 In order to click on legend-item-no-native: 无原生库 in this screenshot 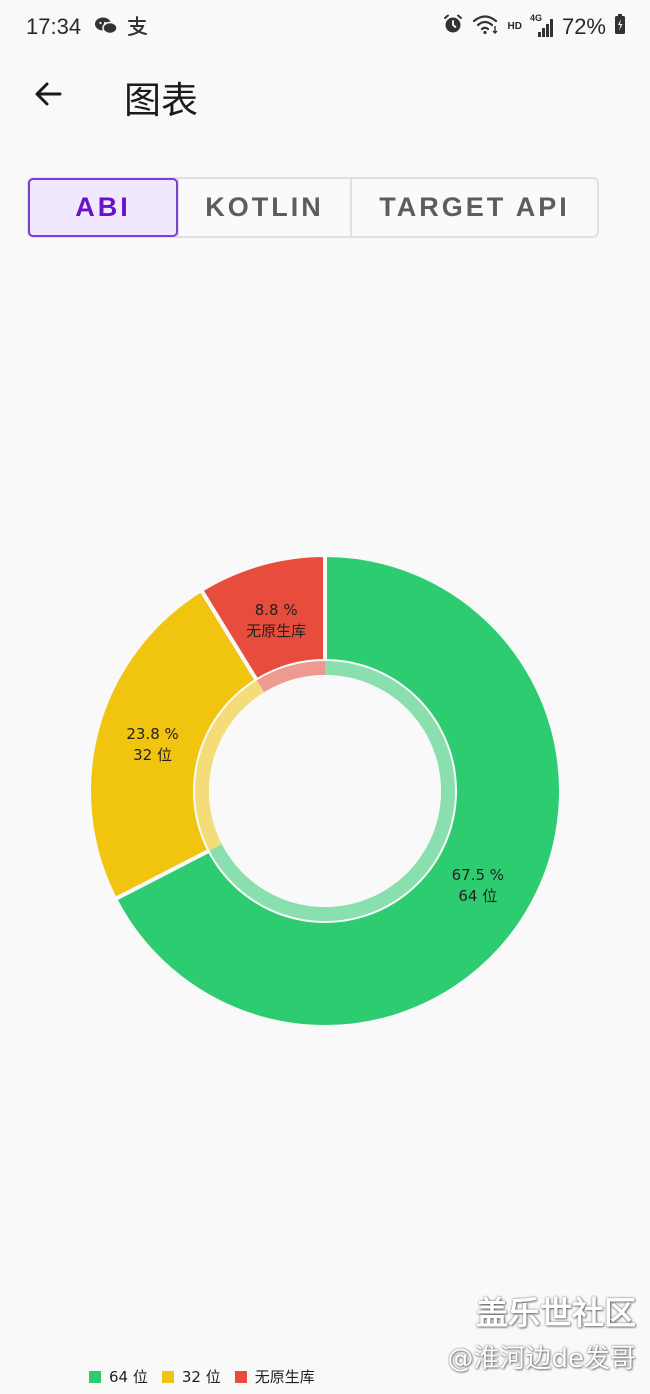, I will do `click(274, 1376)`.